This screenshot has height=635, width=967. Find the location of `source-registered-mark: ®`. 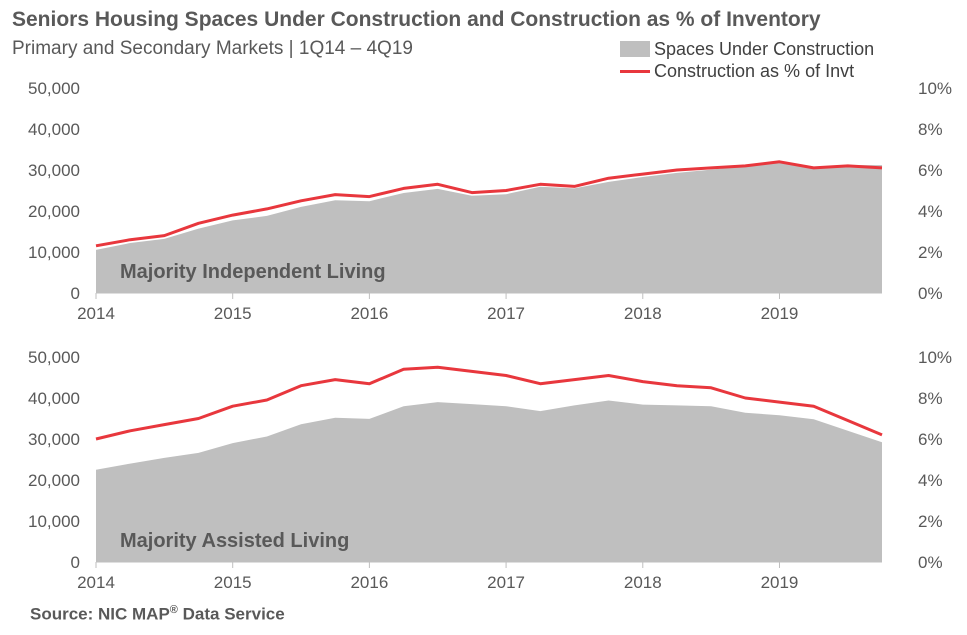

source-registered-mark: ® is located at coordinates (173, 610).